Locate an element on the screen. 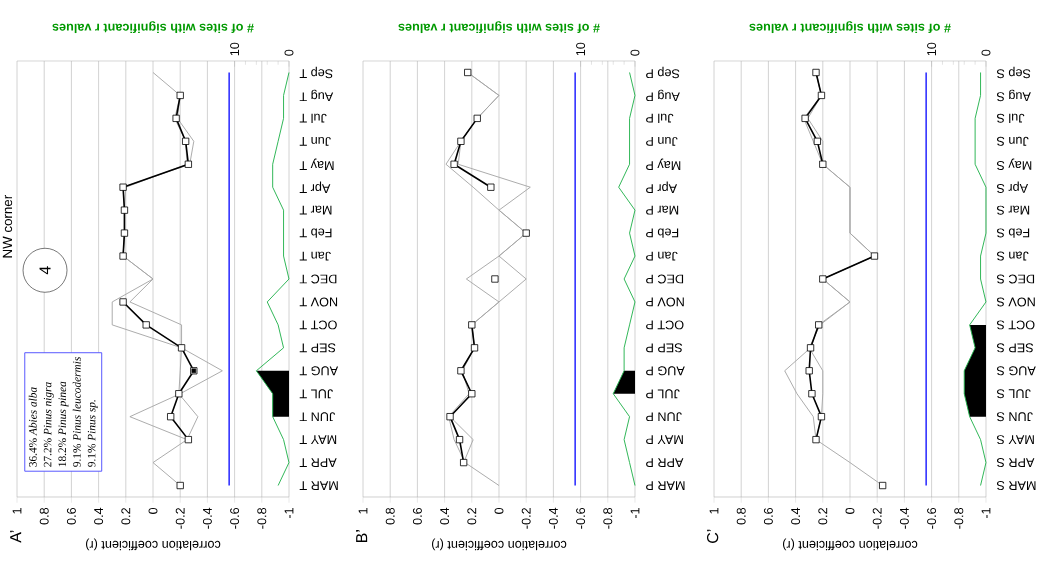 This screenshot has height=567, width=1053. y-tick-label: Feb T is located at coordinates (315, 233).